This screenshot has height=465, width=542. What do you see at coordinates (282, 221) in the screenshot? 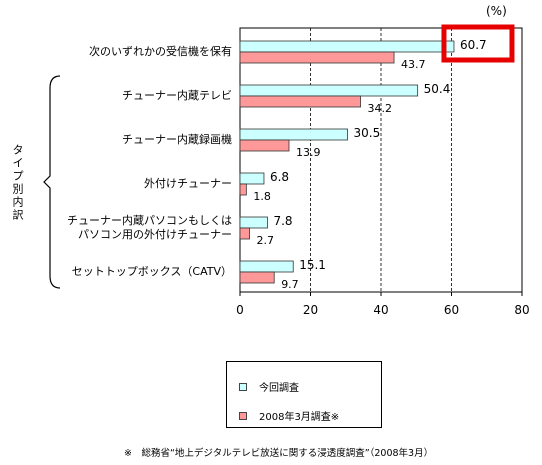
I see `data-label-current-4: 7.8` at bounding box center [282, 221].